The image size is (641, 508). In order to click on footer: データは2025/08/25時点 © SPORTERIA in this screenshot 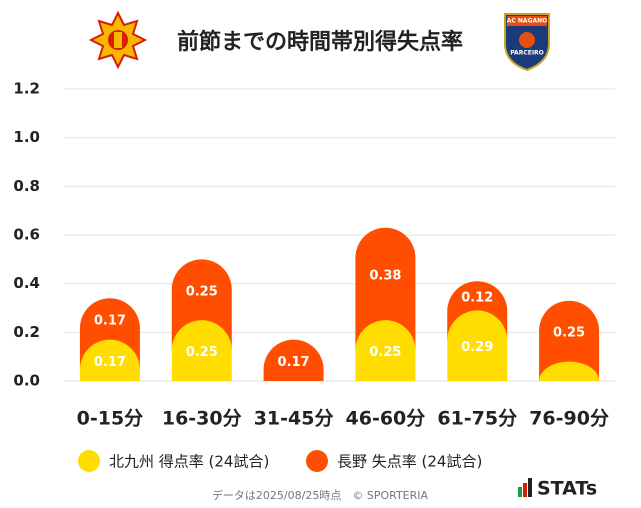, I will do `click(320, 495)`.